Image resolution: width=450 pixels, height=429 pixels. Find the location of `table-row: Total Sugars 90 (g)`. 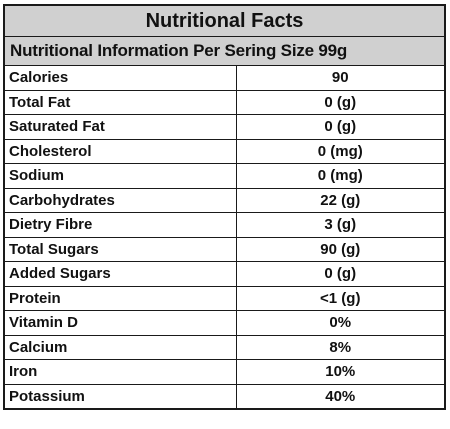

table-row: Total Sugars 90 (g) is located at coordinates (224, 249).